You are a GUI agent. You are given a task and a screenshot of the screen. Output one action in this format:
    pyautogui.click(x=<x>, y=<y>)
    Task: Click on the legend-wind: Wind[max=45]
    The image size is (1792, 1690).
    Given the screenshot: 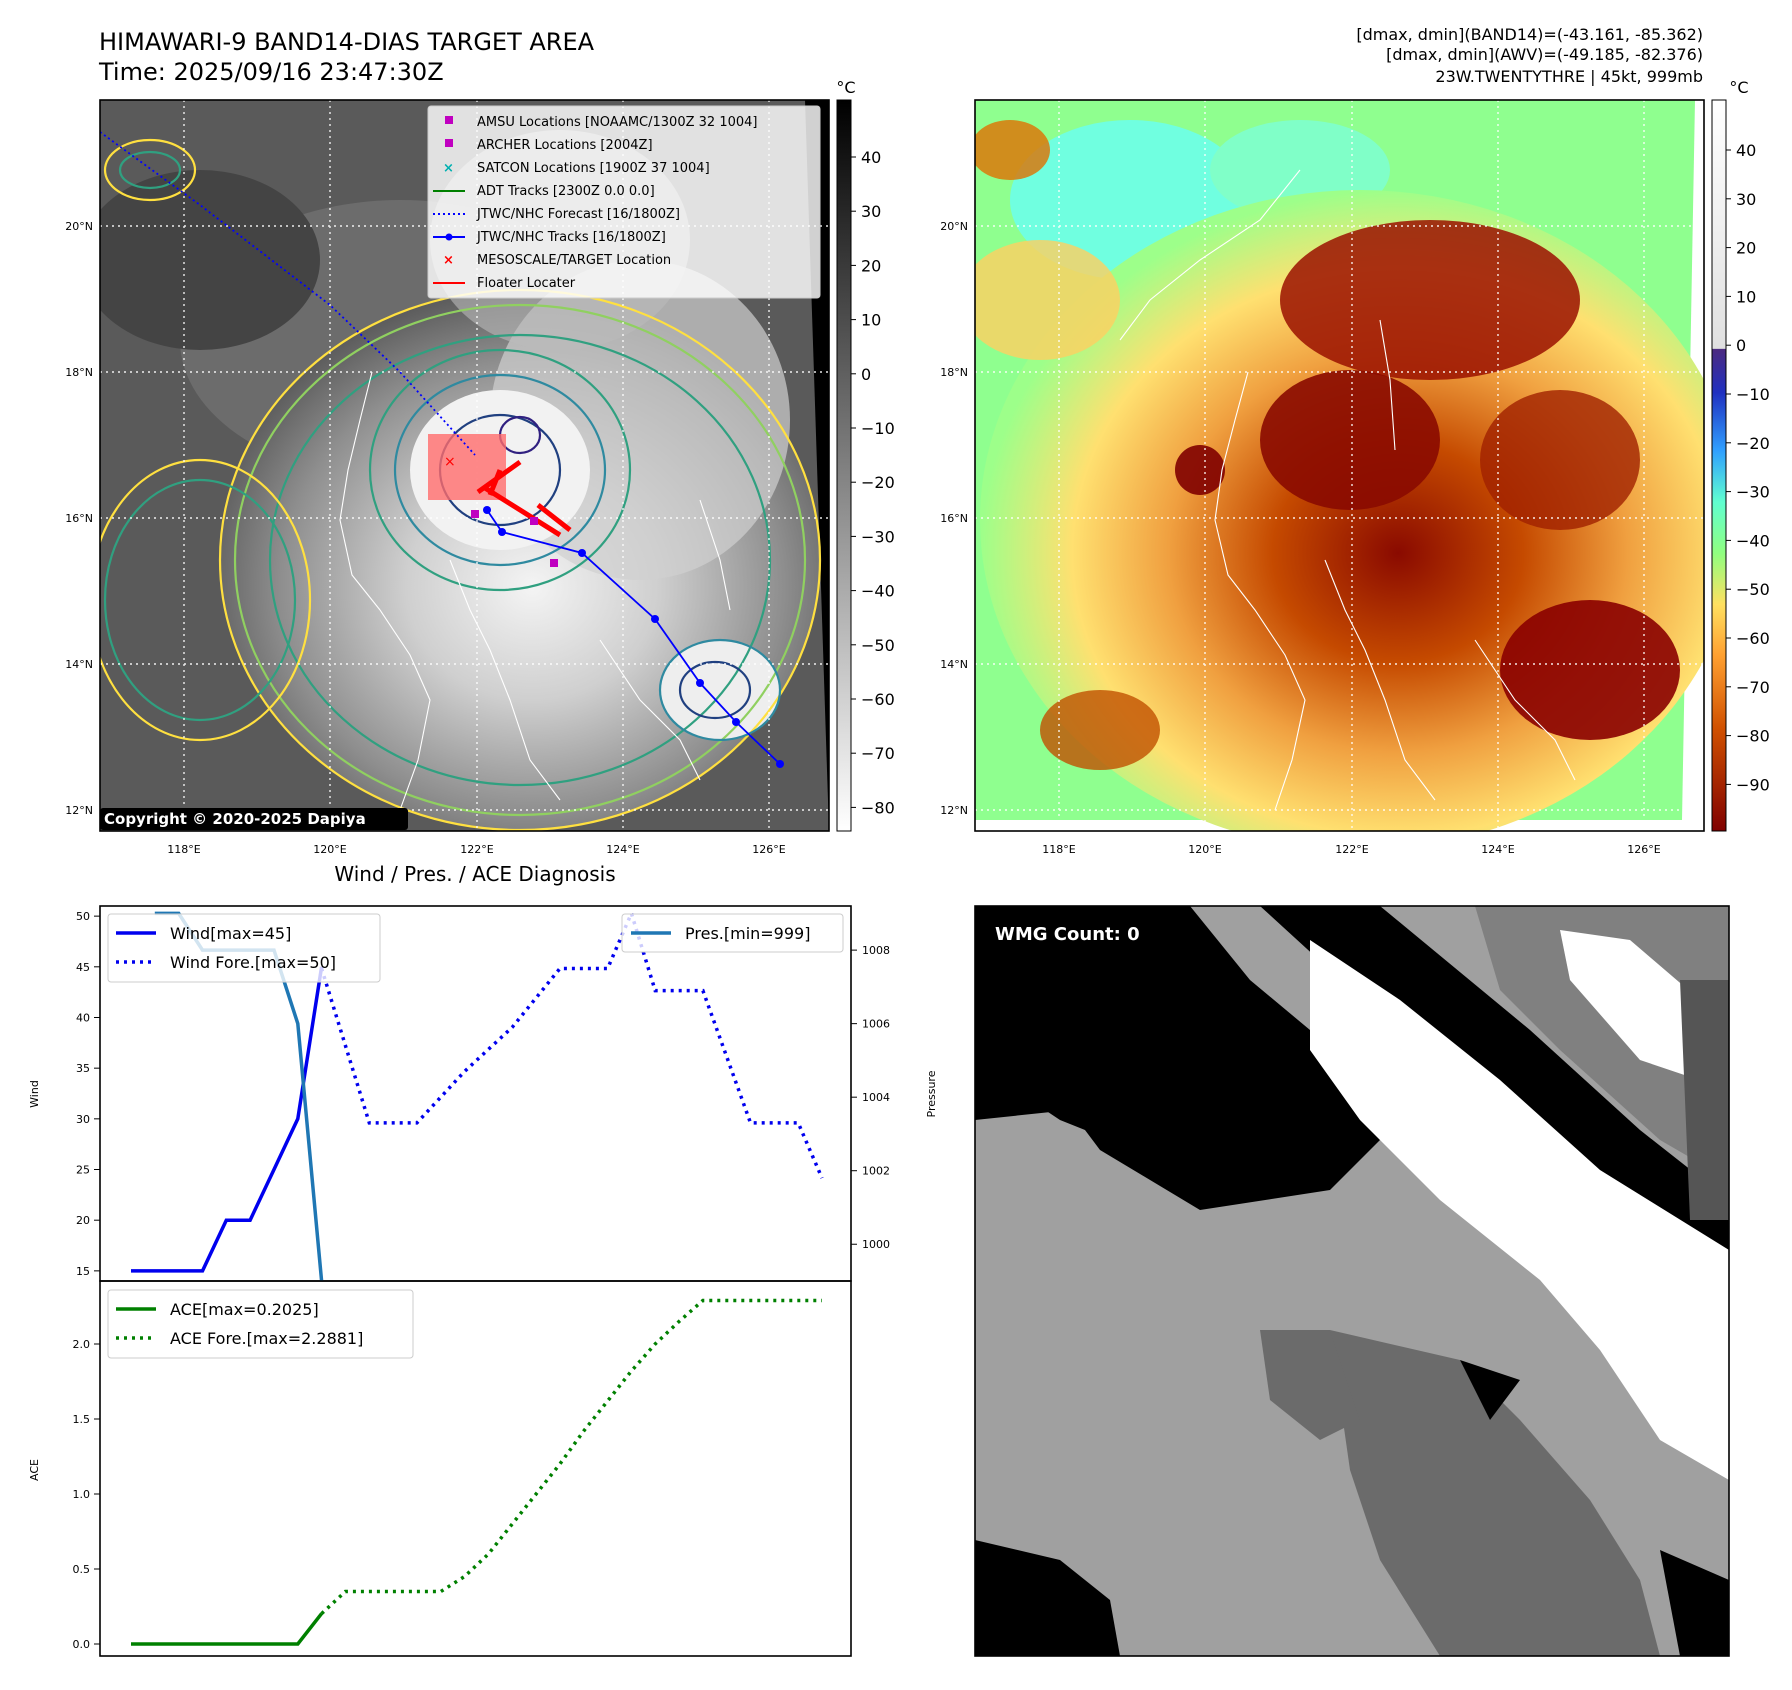 What is the action you would take?
    pyautogui.click(x=230, y=933)
    